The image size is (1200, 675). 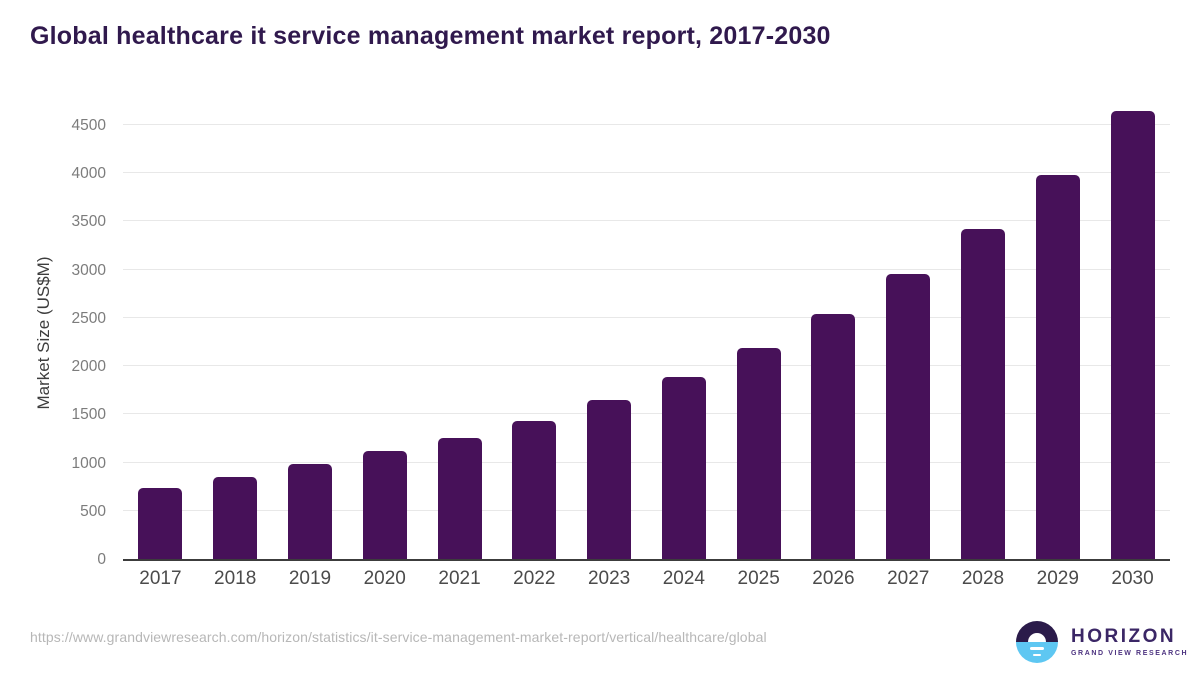 I want to click on x-tick-label: 2029, so click(x=1057, y=578).